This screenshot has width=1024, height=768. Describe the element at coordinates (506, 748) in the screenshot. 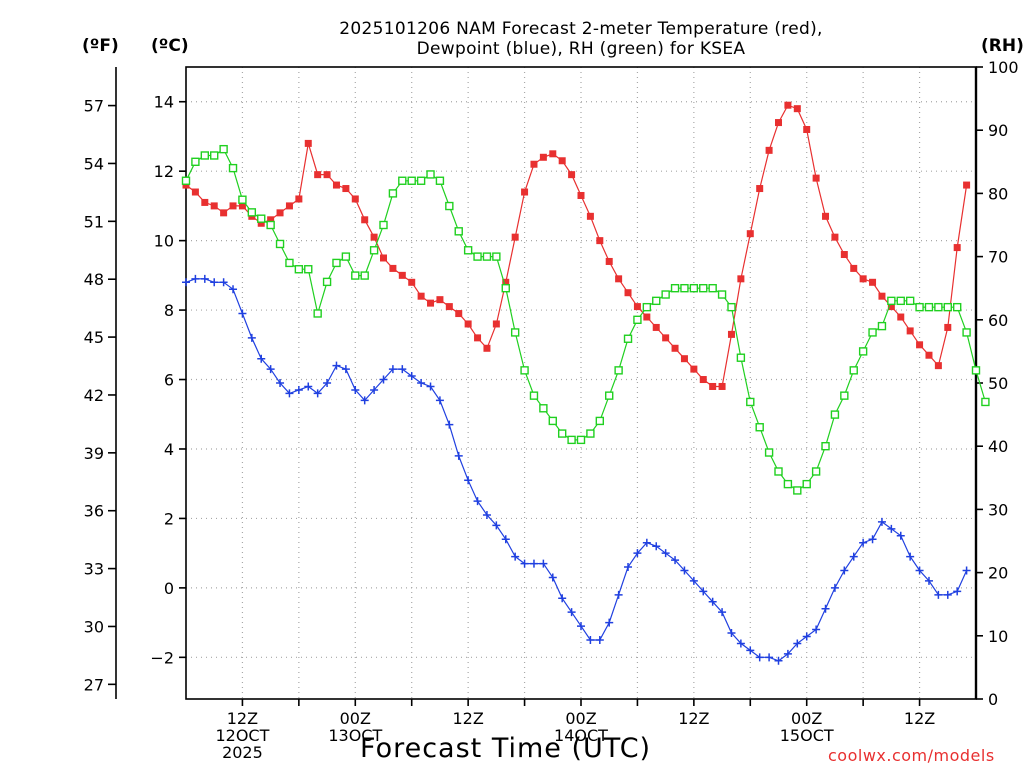

I see `x-axis-label: Forecast Time (UTC)` at that location.